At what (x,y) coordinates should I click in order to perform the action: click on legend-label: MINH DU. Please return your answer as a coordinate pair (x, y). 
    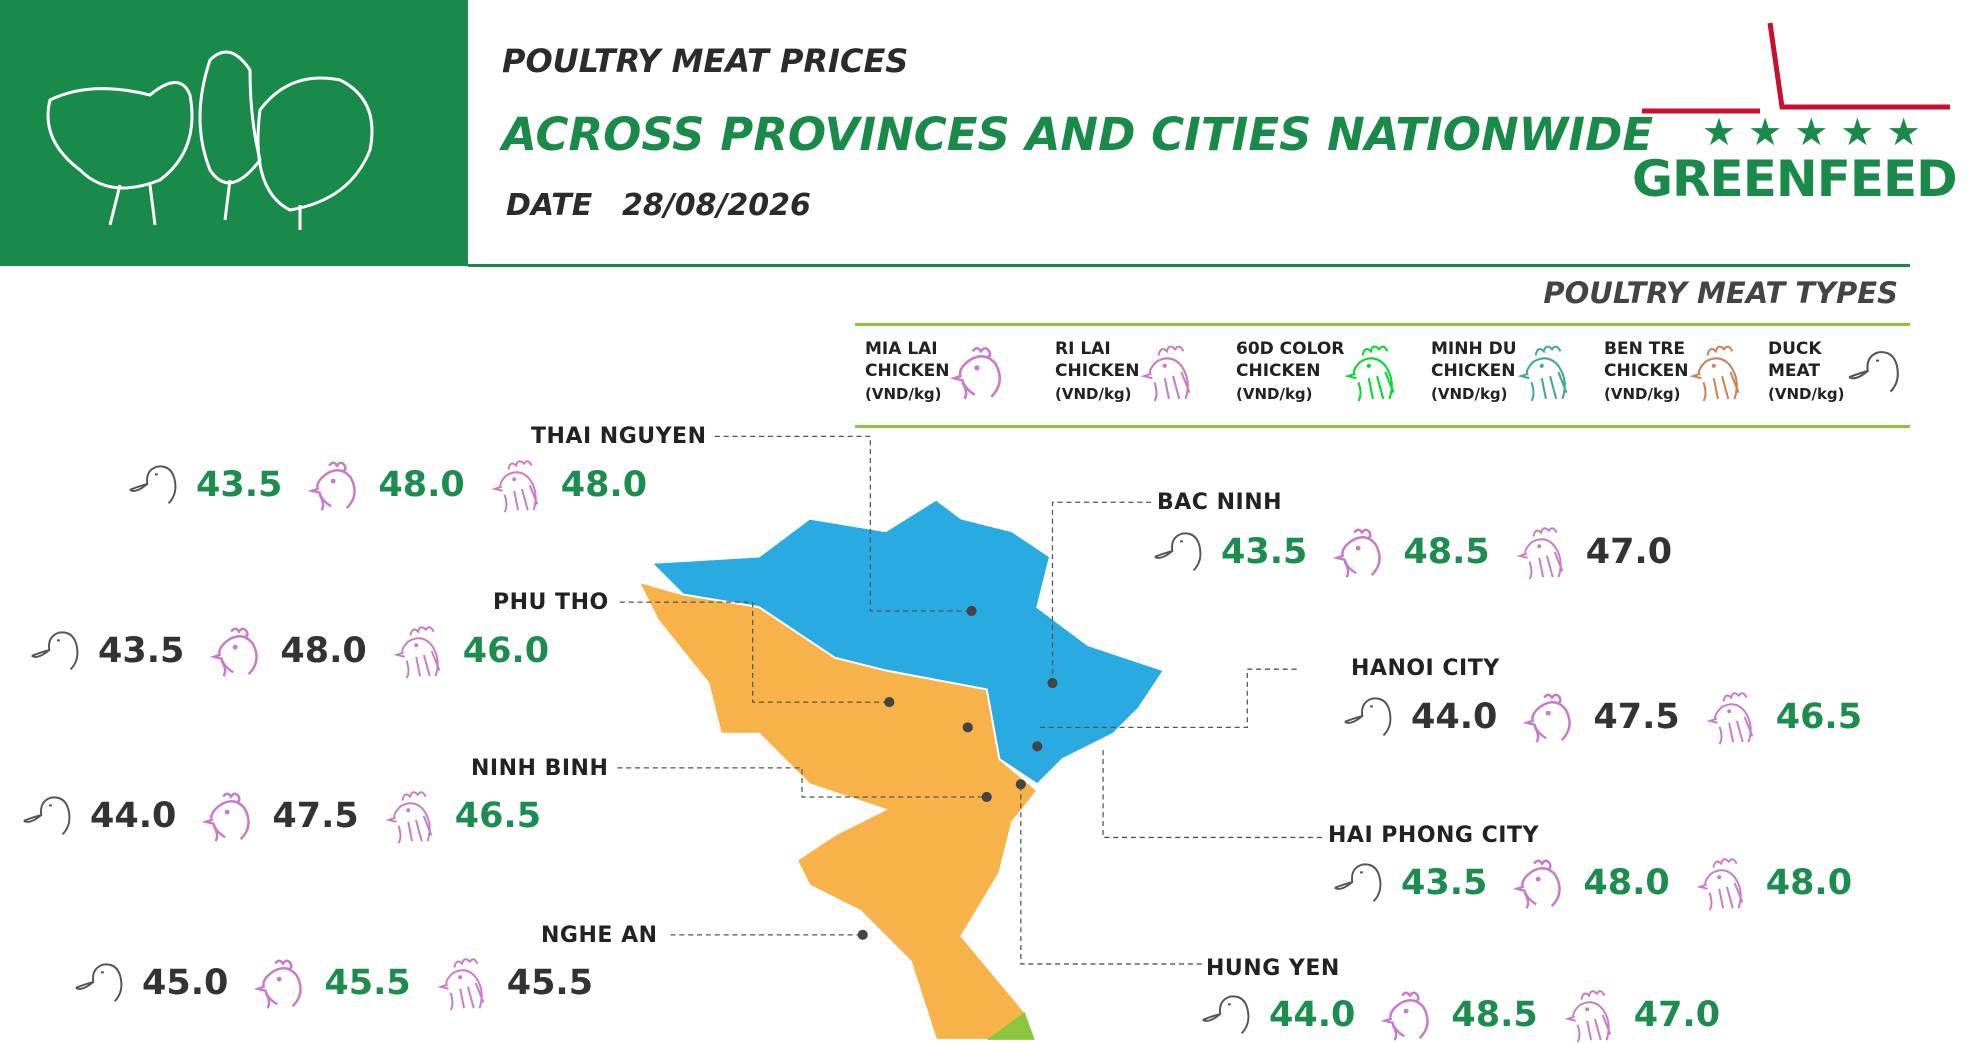
    Looking at the image, I should click on (1474, 349).